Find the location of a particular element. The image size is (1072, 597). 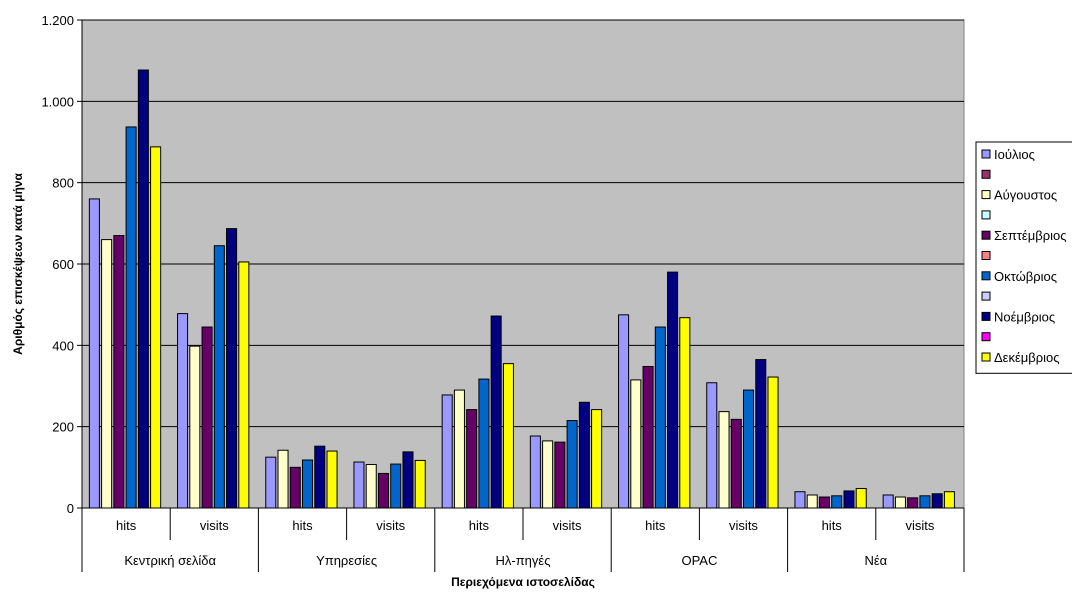

y-tick-label: 1.200 is located at coordinates (57, 20).